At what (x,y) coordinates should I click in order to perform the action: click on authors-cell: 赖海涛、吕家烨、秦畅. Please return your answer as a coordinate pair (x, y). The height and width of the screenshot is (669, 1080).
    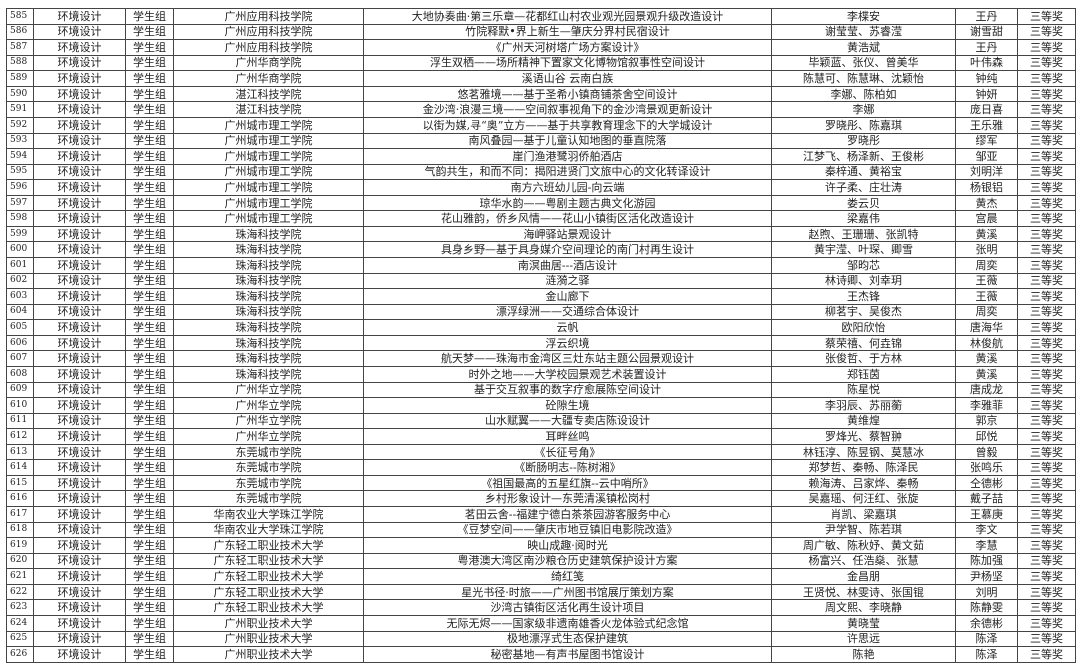
    Looking at the image, I should click on (863, 483).